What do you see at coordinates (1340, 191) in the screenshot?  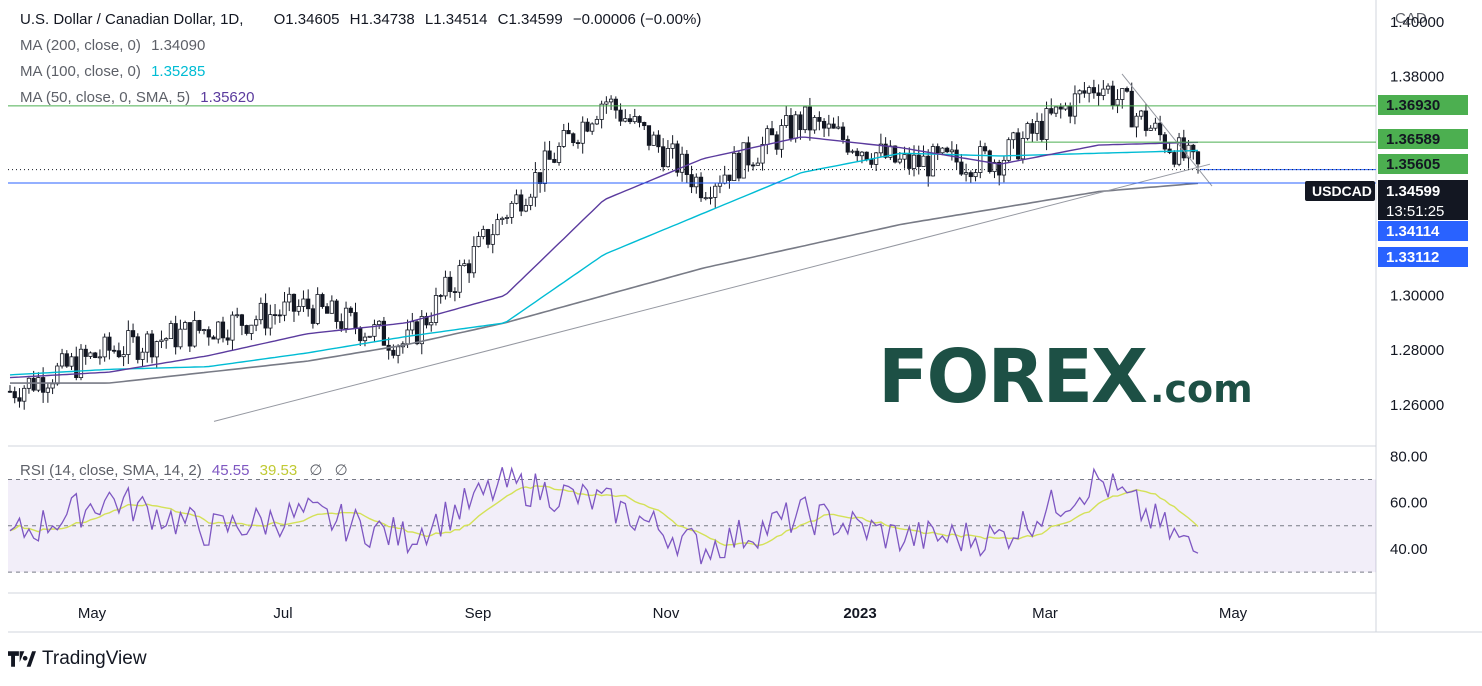 I see `symbol-tag` at bounding box center [1340, 191].